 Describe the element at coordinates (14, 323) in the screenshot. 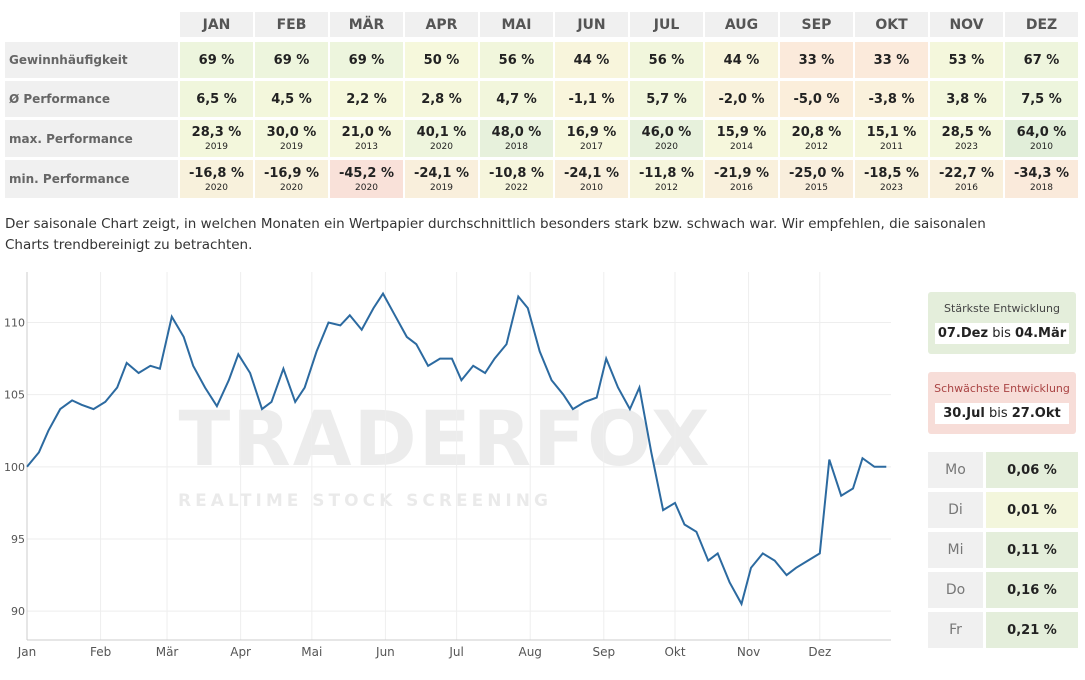

I see `y-tick-label: 110` at that location.